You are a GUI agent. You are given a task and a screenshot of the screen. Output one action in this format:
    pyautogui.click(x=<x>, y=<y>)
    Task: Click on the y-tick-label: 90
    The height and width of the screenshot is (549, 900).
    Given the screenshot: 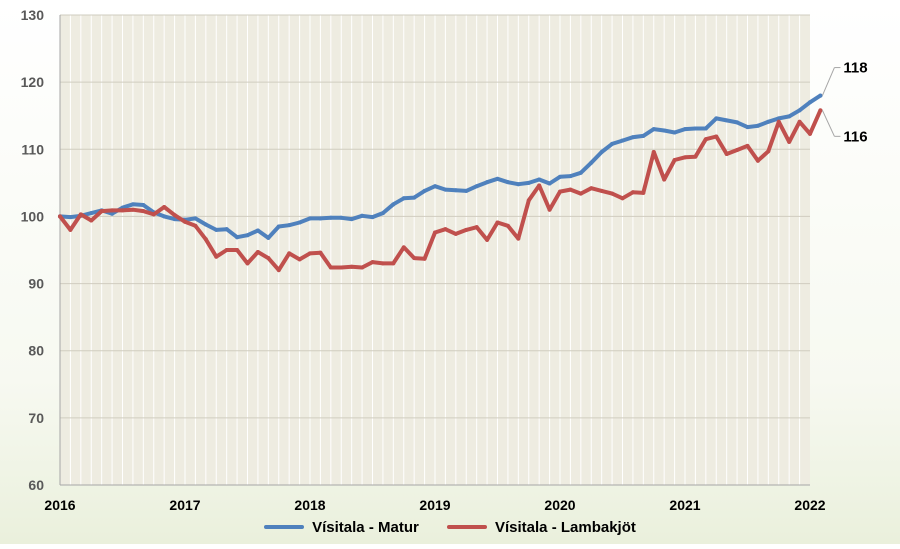 What is the action you would take?
    pyautogui.click(x=36, y=284)
    